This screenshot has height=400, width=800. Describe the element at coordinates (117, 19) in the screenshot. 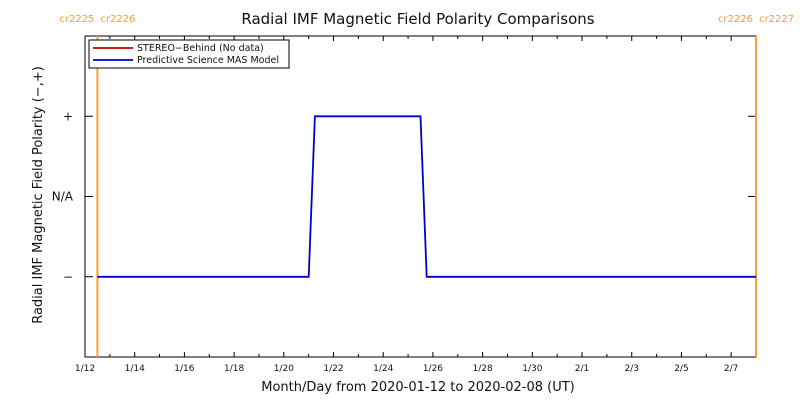

I see `carrington-label-right: cr2226` at that location.